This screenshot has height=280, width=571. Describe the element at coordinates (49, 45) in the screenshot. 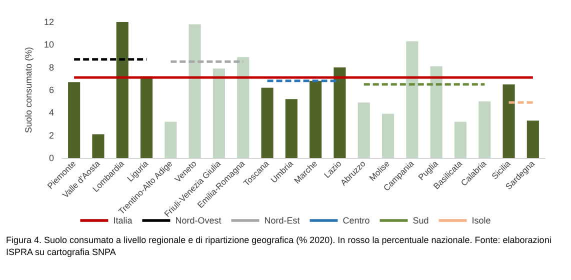

I see `y-tick-label: 10` at that location.